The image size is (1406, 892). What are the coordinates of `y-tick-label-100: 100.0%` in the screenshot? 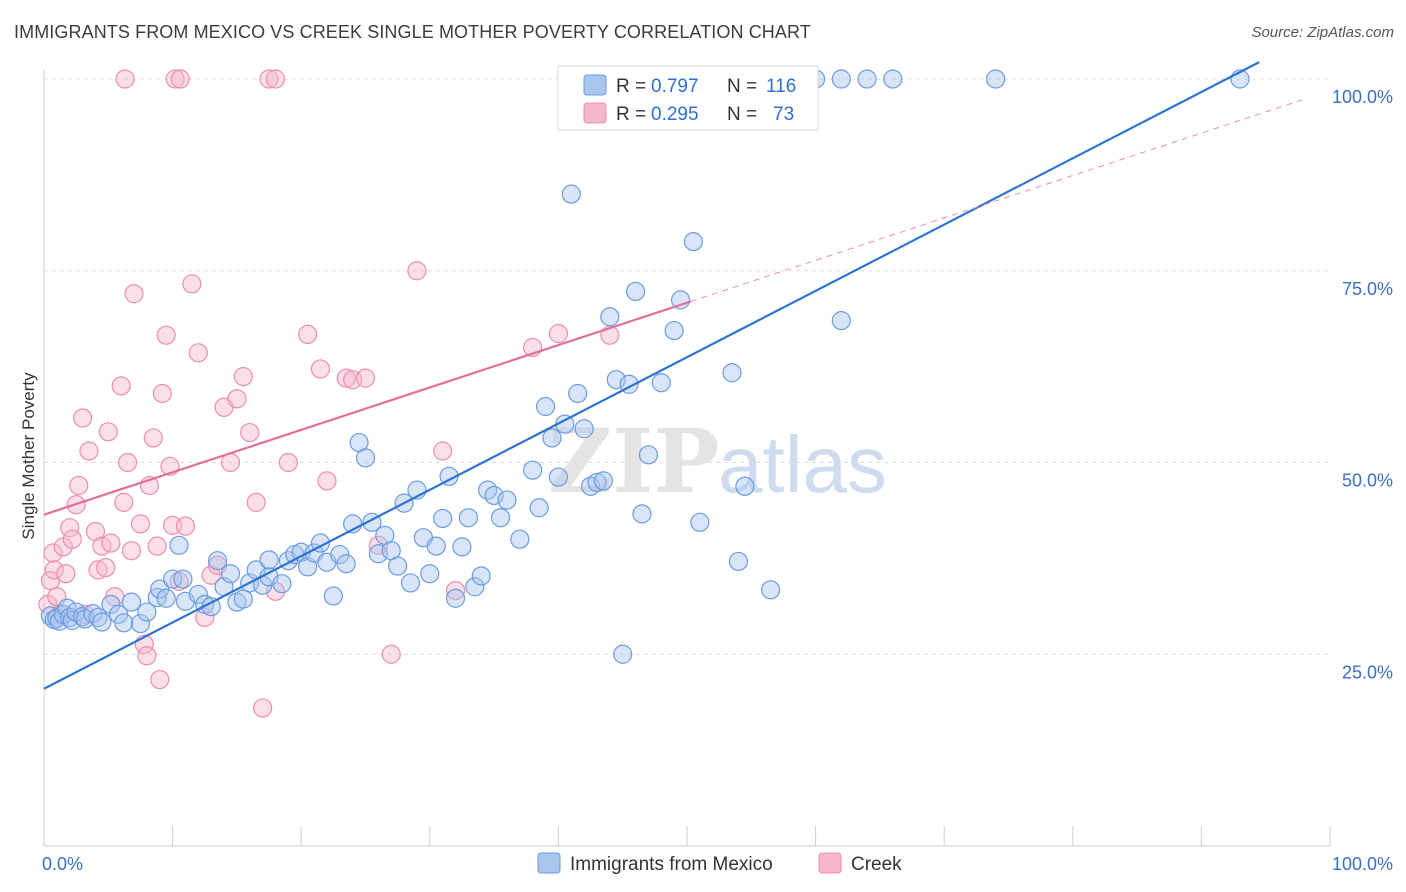 It's located at (1362, 97).